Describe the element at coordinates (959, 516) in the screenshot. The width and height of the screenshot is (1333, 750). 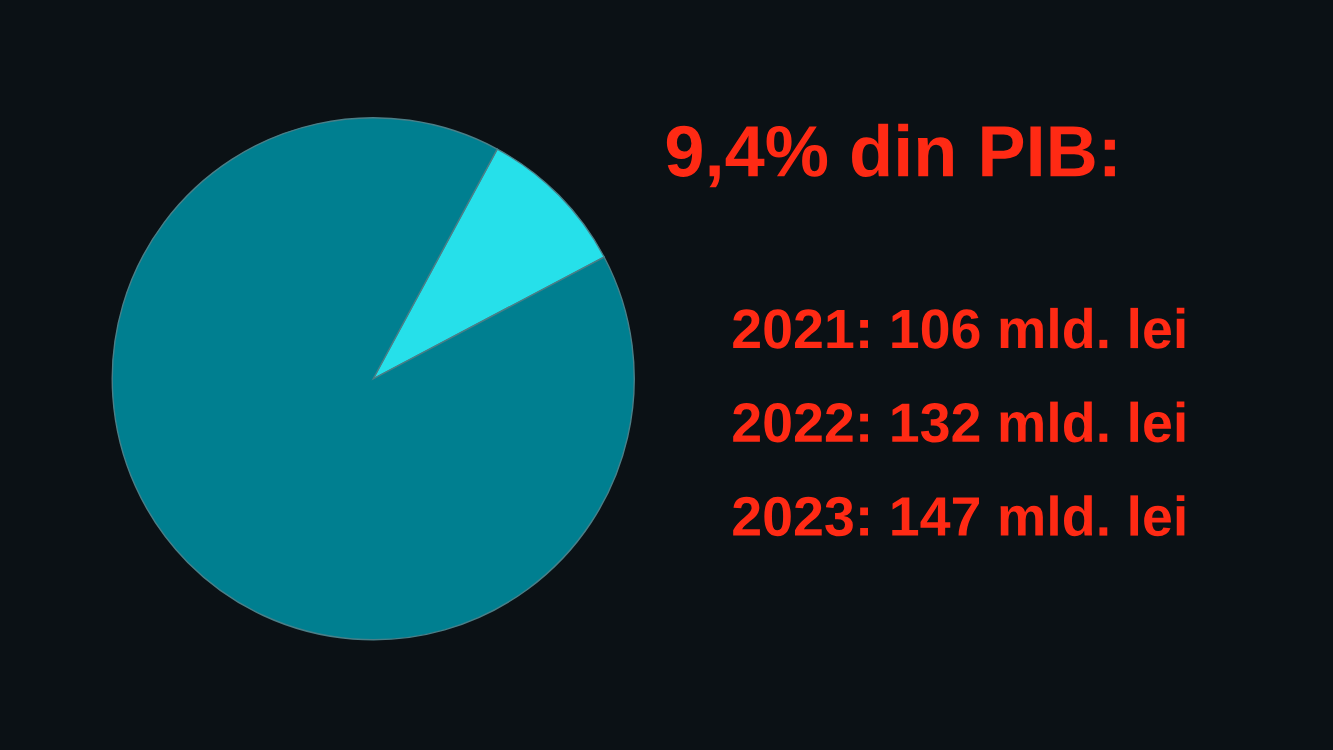
I see `text: 2023: 147 mld. lei` at that location.